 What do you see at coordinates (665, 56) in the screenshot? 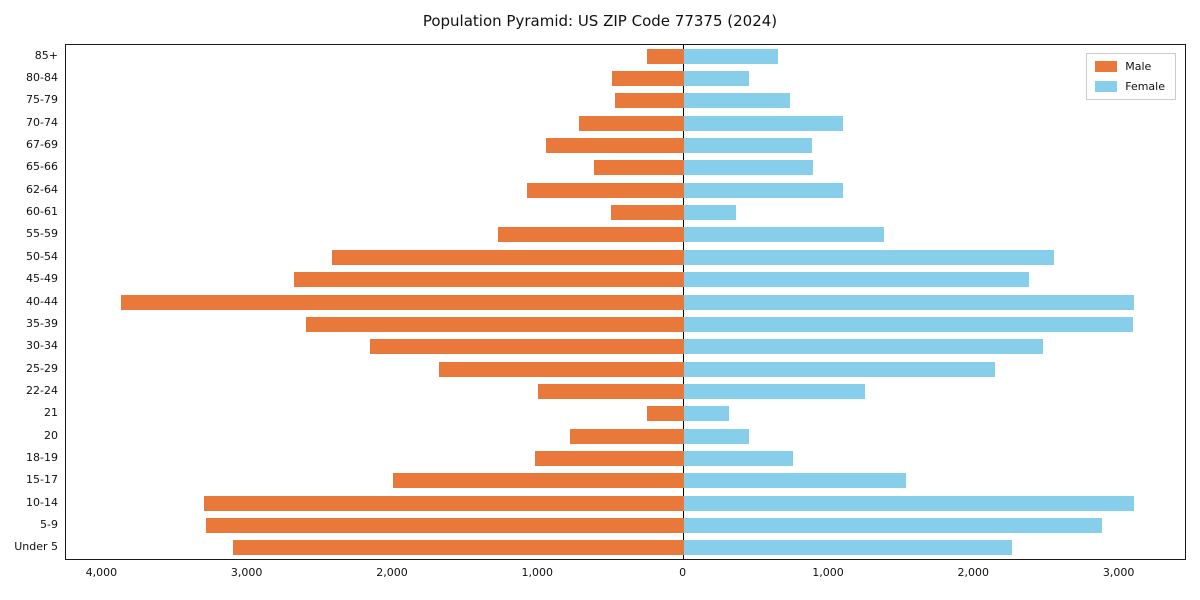
I see `male-bar-85+` at bounding box center [665, 56].